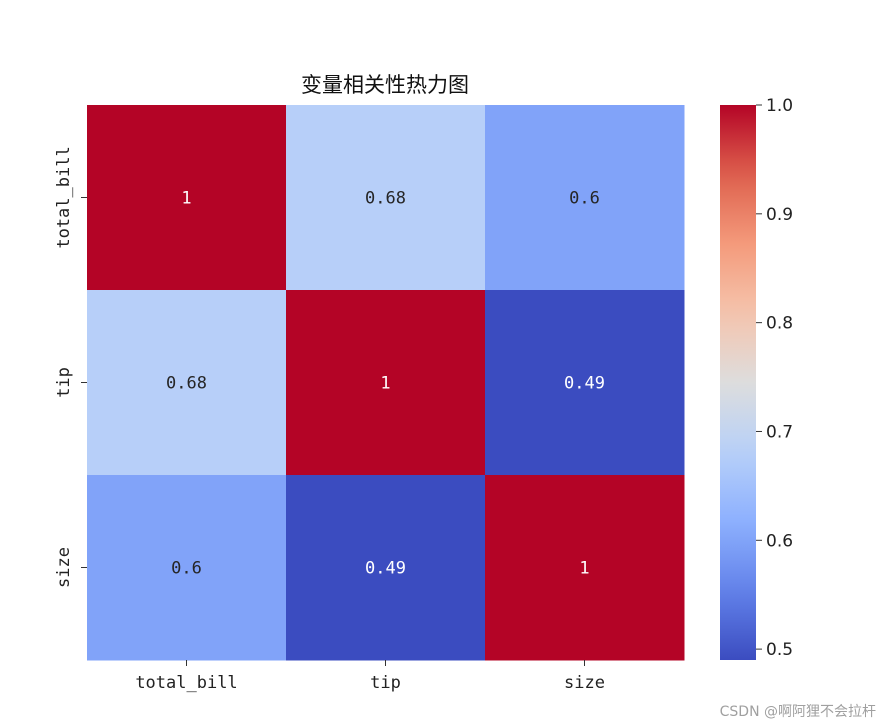 The width and height of the screenshot is (886, 727). Describe the element at coordinates (797, 712) in the screenshot. I see `watermark-text: CSDN @啊阿狸不会拉杆` at that location.